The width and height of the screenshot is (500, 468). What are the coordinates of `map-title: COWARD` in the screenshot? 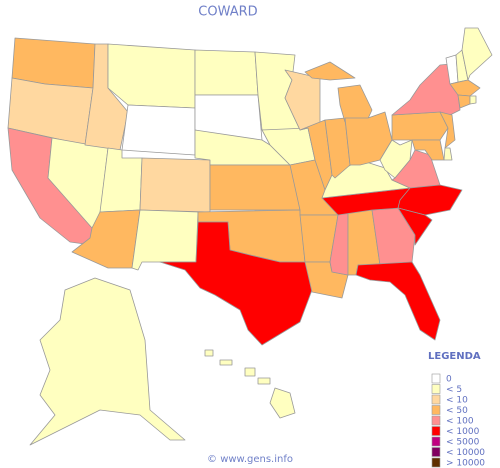 It's located at (227, 12).